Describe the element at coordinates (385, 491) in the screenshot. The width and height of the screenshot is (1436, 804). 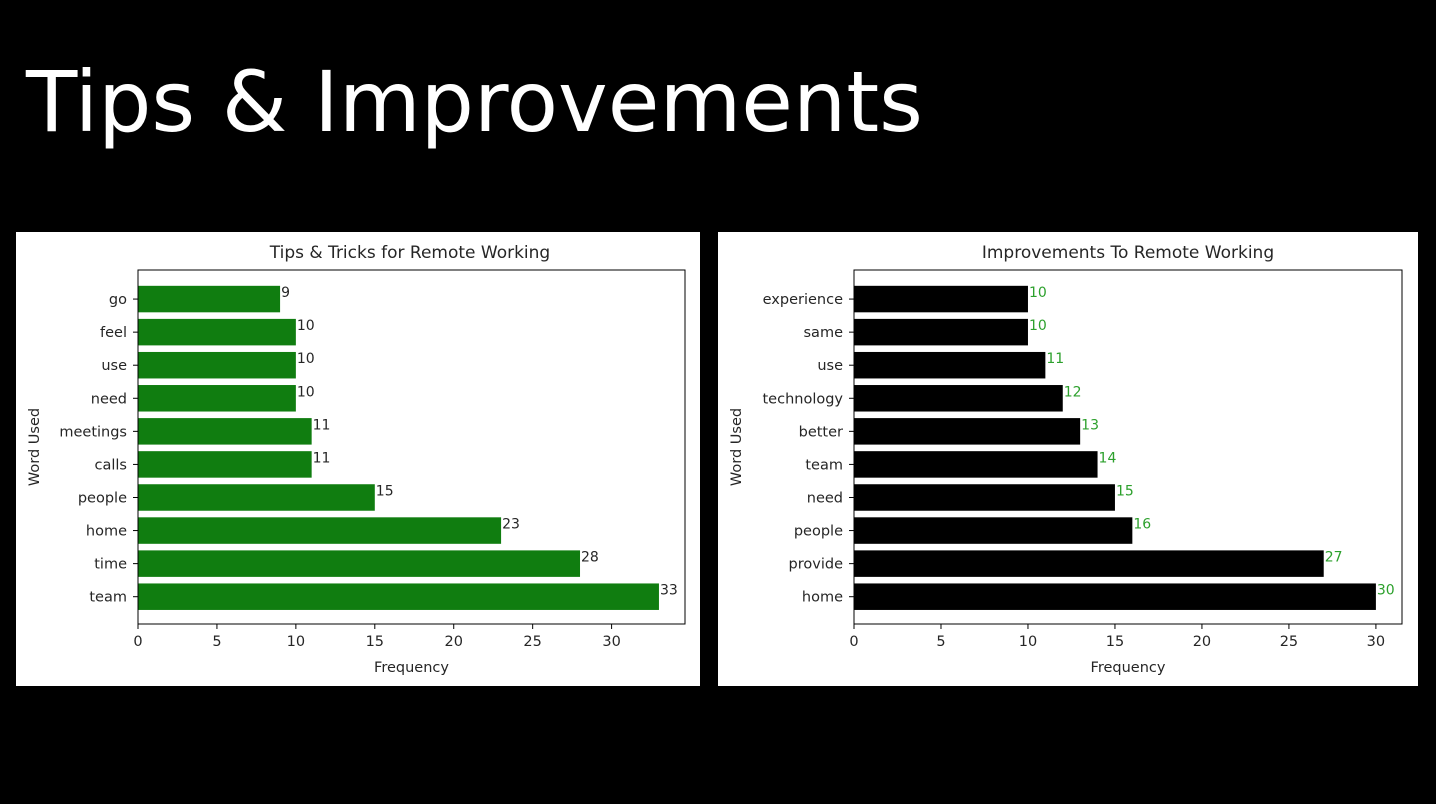
I see `tips-bar-value-label: 15` at that location.